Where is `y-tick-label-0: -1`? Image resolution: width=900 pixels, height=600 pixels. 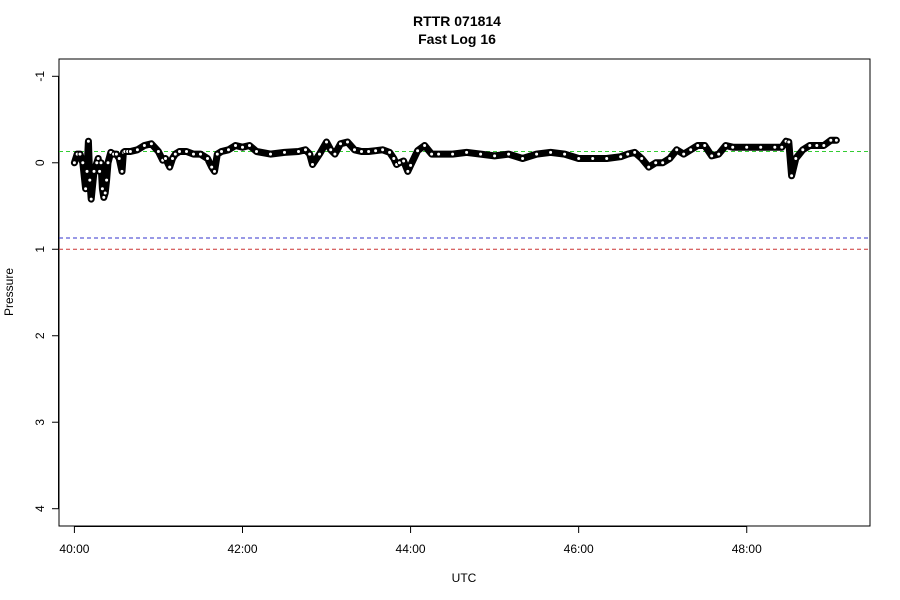 y-tick-label-0: -1 is located at coordinates (40, 76).